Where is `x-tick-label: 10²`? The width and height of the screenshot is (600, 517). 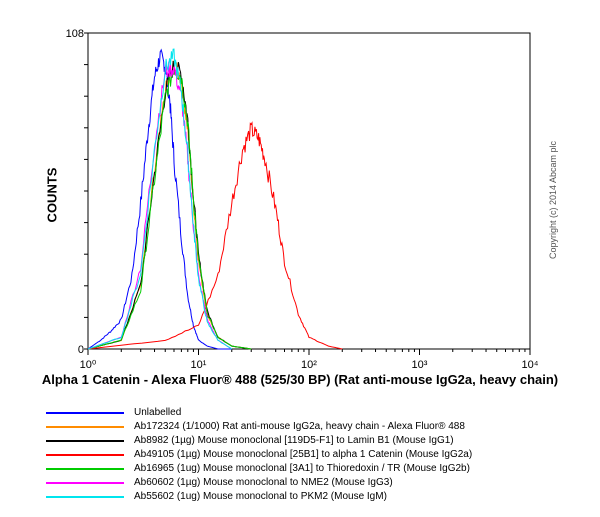 x-tick-label: 10² is located at coordinates (309, 365).